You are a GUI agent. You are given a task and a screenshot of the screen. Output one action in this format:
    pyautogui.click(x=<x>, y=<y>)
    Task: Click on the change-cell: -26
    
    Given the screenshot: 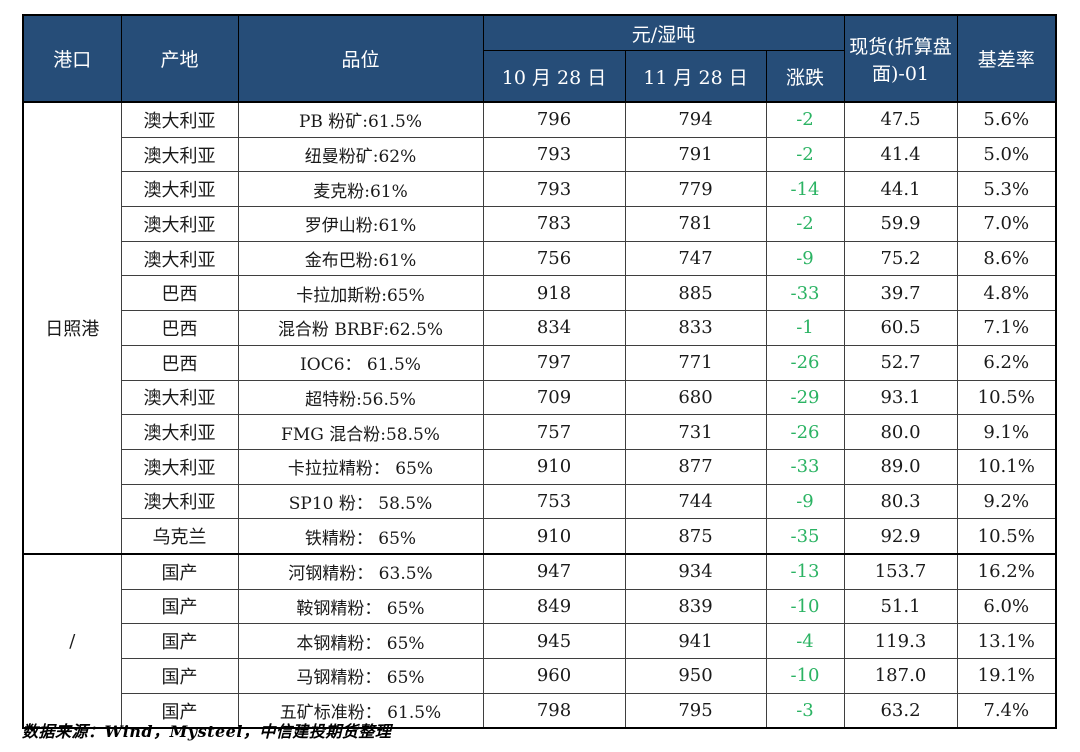 What is the action you would take?
    pyautogui.click(x=805, y=432)
    